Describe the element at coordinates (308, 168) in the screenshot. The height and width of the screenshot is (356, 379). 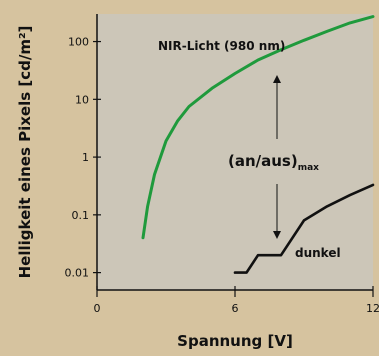
I see `ratio-subscript: max` at that location.